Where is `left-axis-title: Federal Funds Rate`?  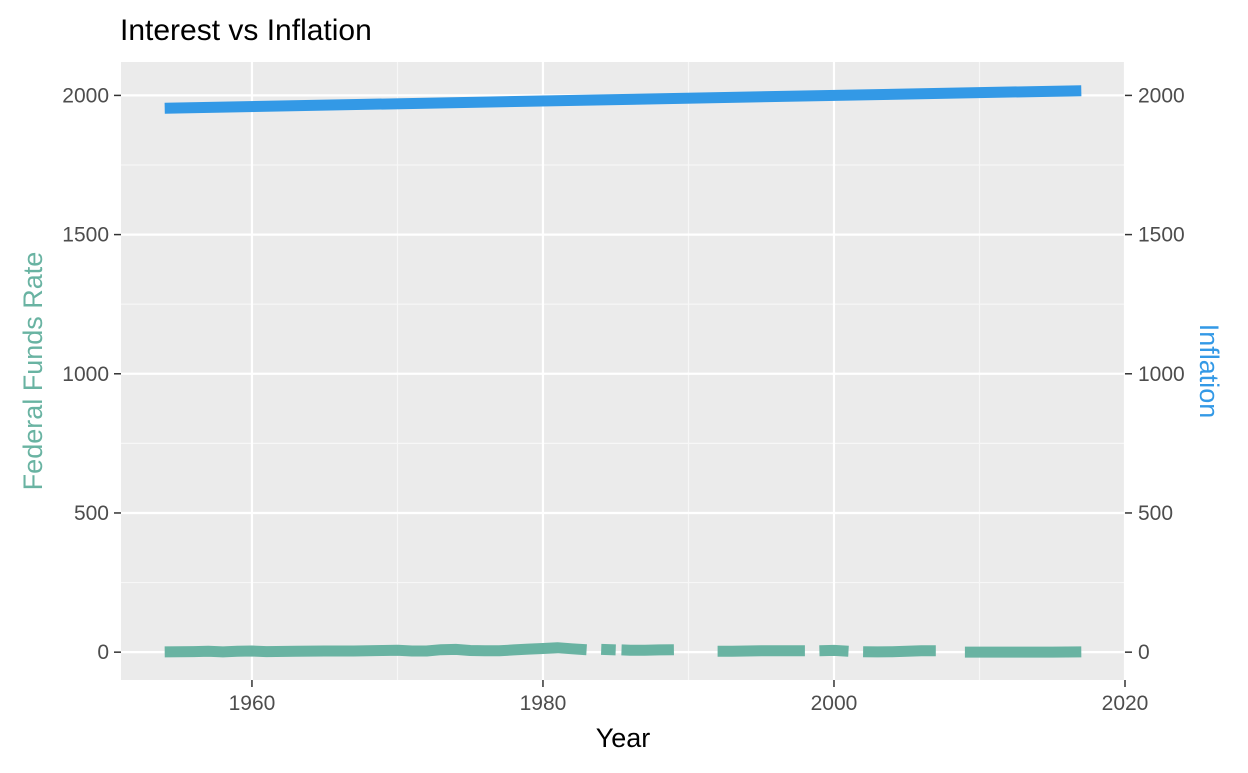 left-axis-title: Federal Funds Rate is located at coordinates (33, 371).